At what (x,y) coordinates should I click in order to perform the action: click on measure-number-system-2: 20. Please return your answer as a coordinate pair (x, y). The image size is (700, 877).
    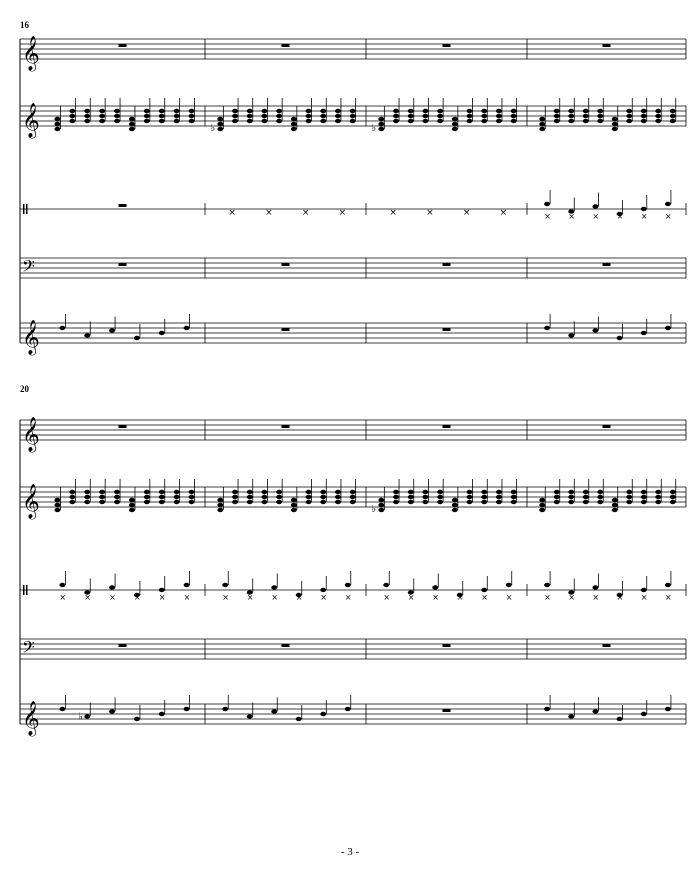
    Looking at the image, I should click on (24, 389).